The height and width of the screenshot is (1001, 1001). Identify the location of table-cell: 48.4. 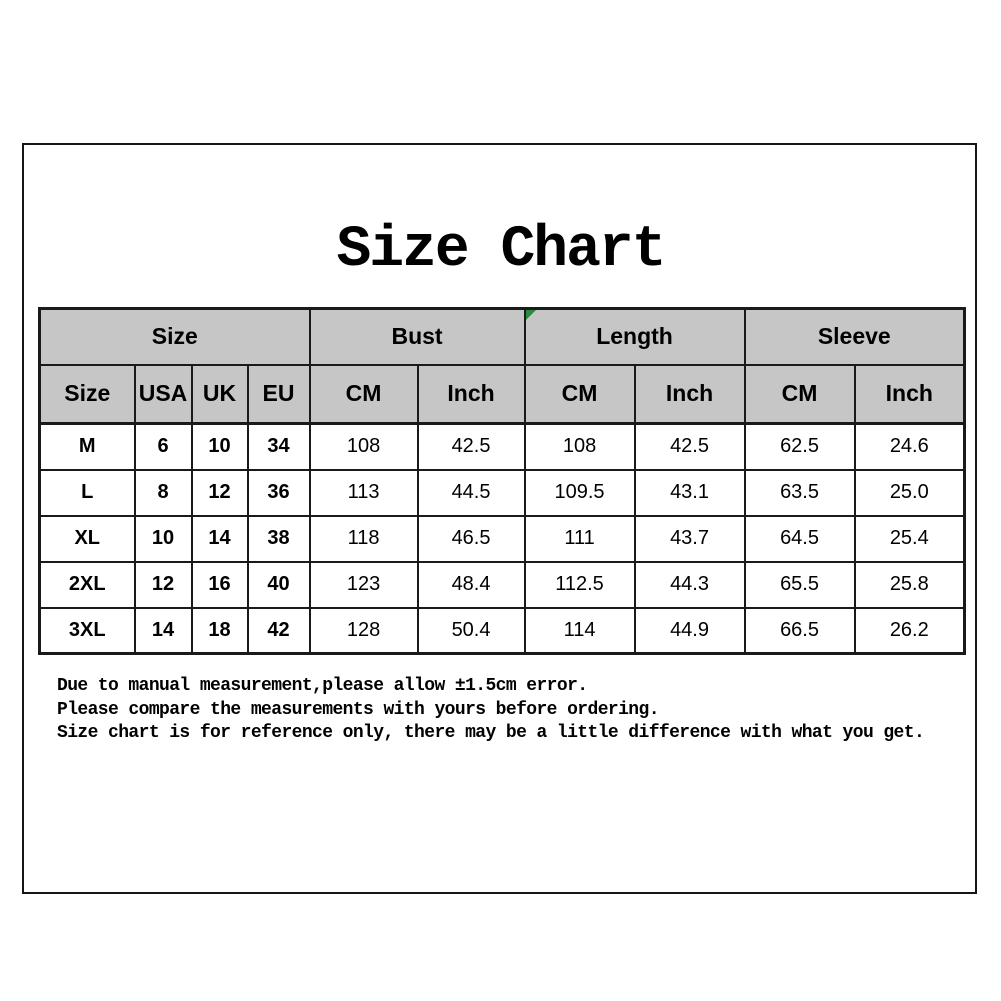
(471, 584).